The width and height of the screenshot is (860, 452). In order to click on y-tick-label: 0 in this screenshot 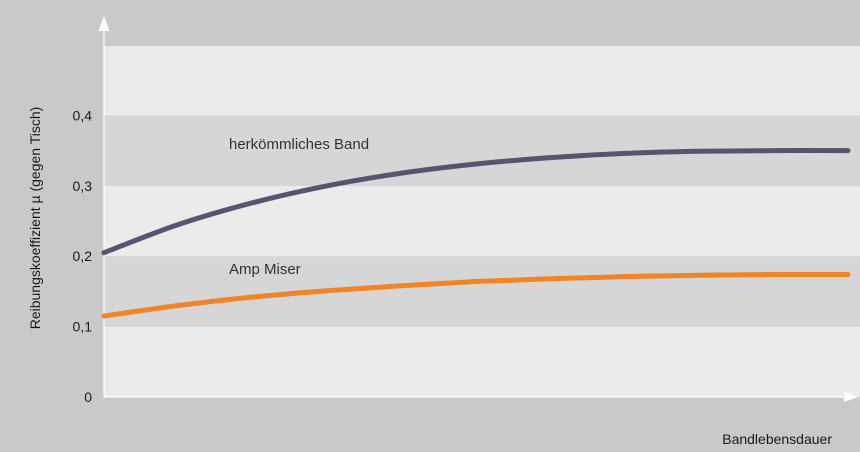, I will do `click(88, 397)`.